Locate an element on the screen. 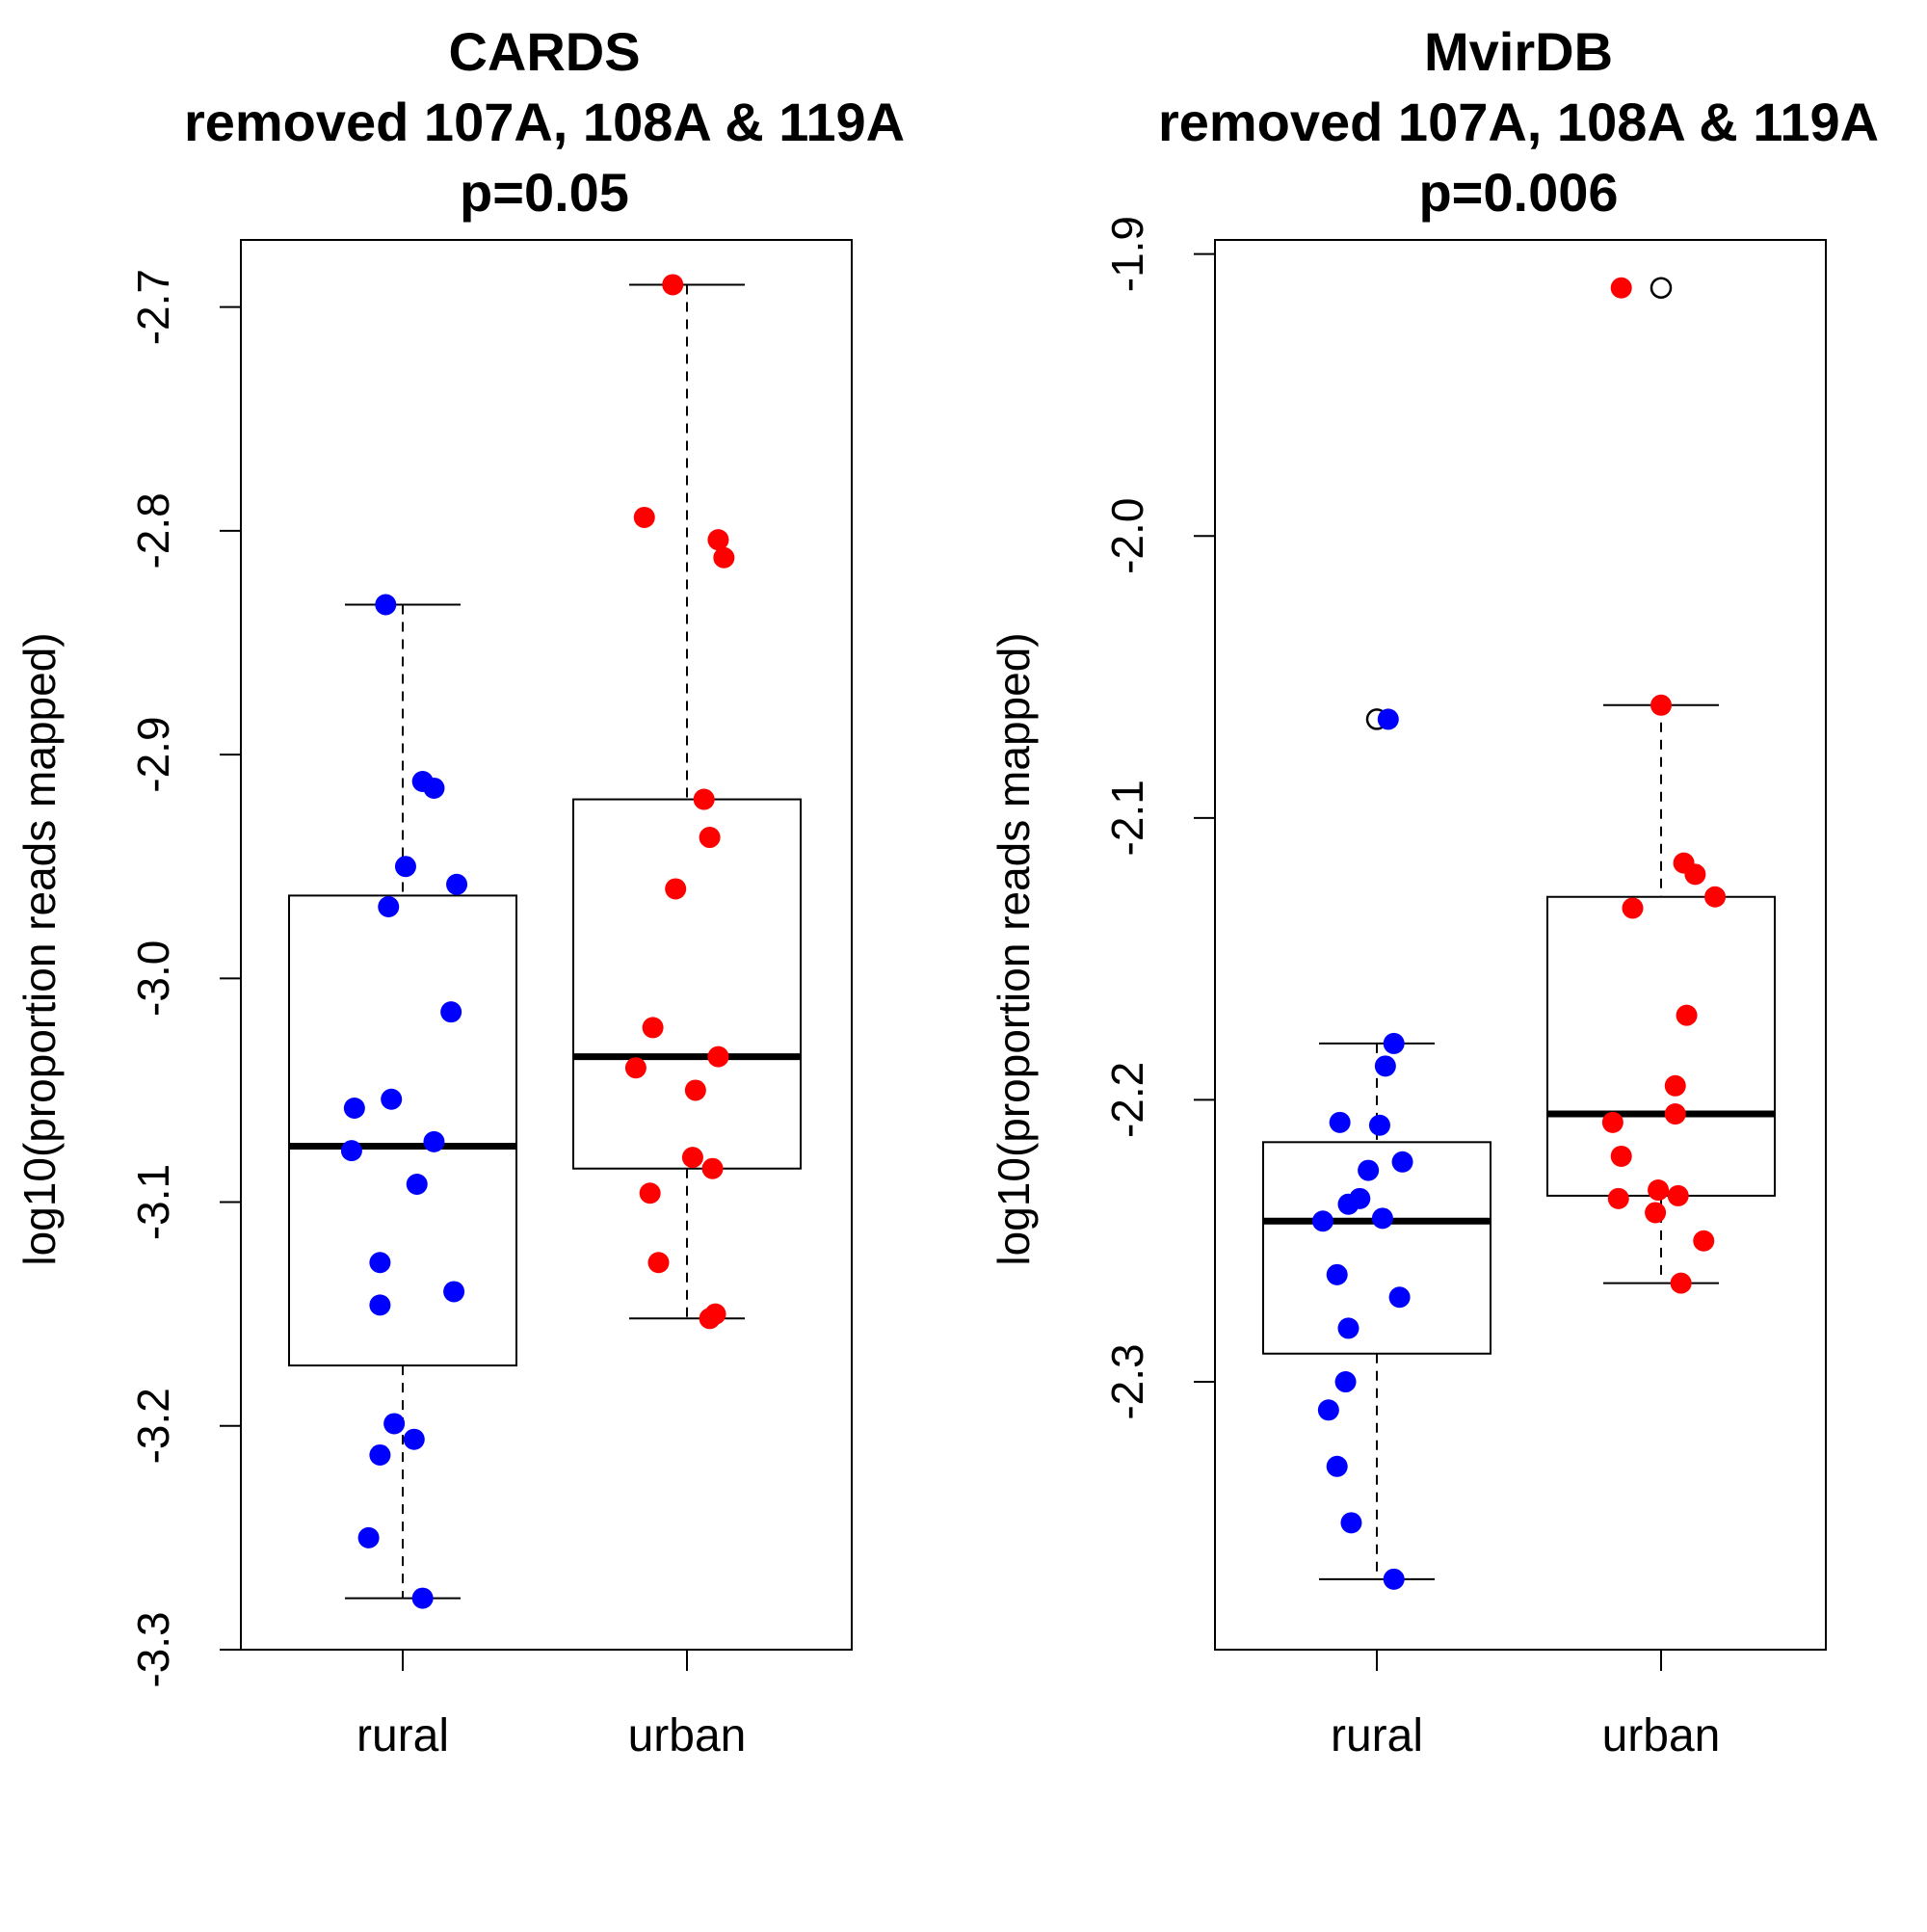 This screenshot has width=1927, height=1932. y-tick-label: -3.1 is located at coordinates (153, 1202).